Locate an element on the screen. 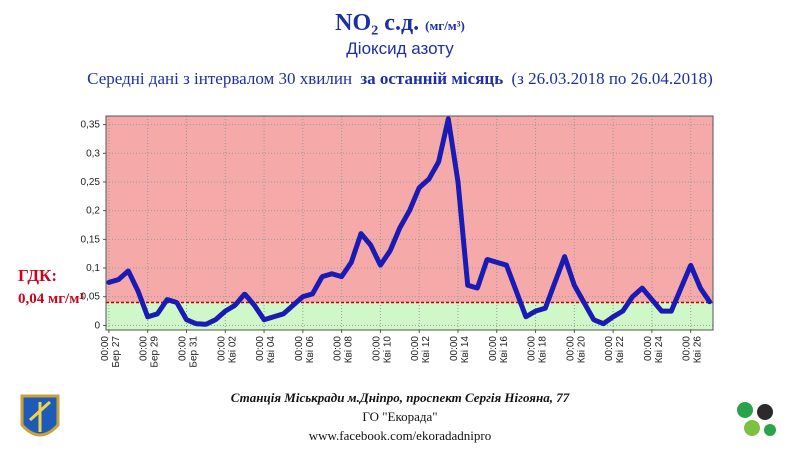  x-tick-label: Кві 16 is located at coordinates (504, 350).